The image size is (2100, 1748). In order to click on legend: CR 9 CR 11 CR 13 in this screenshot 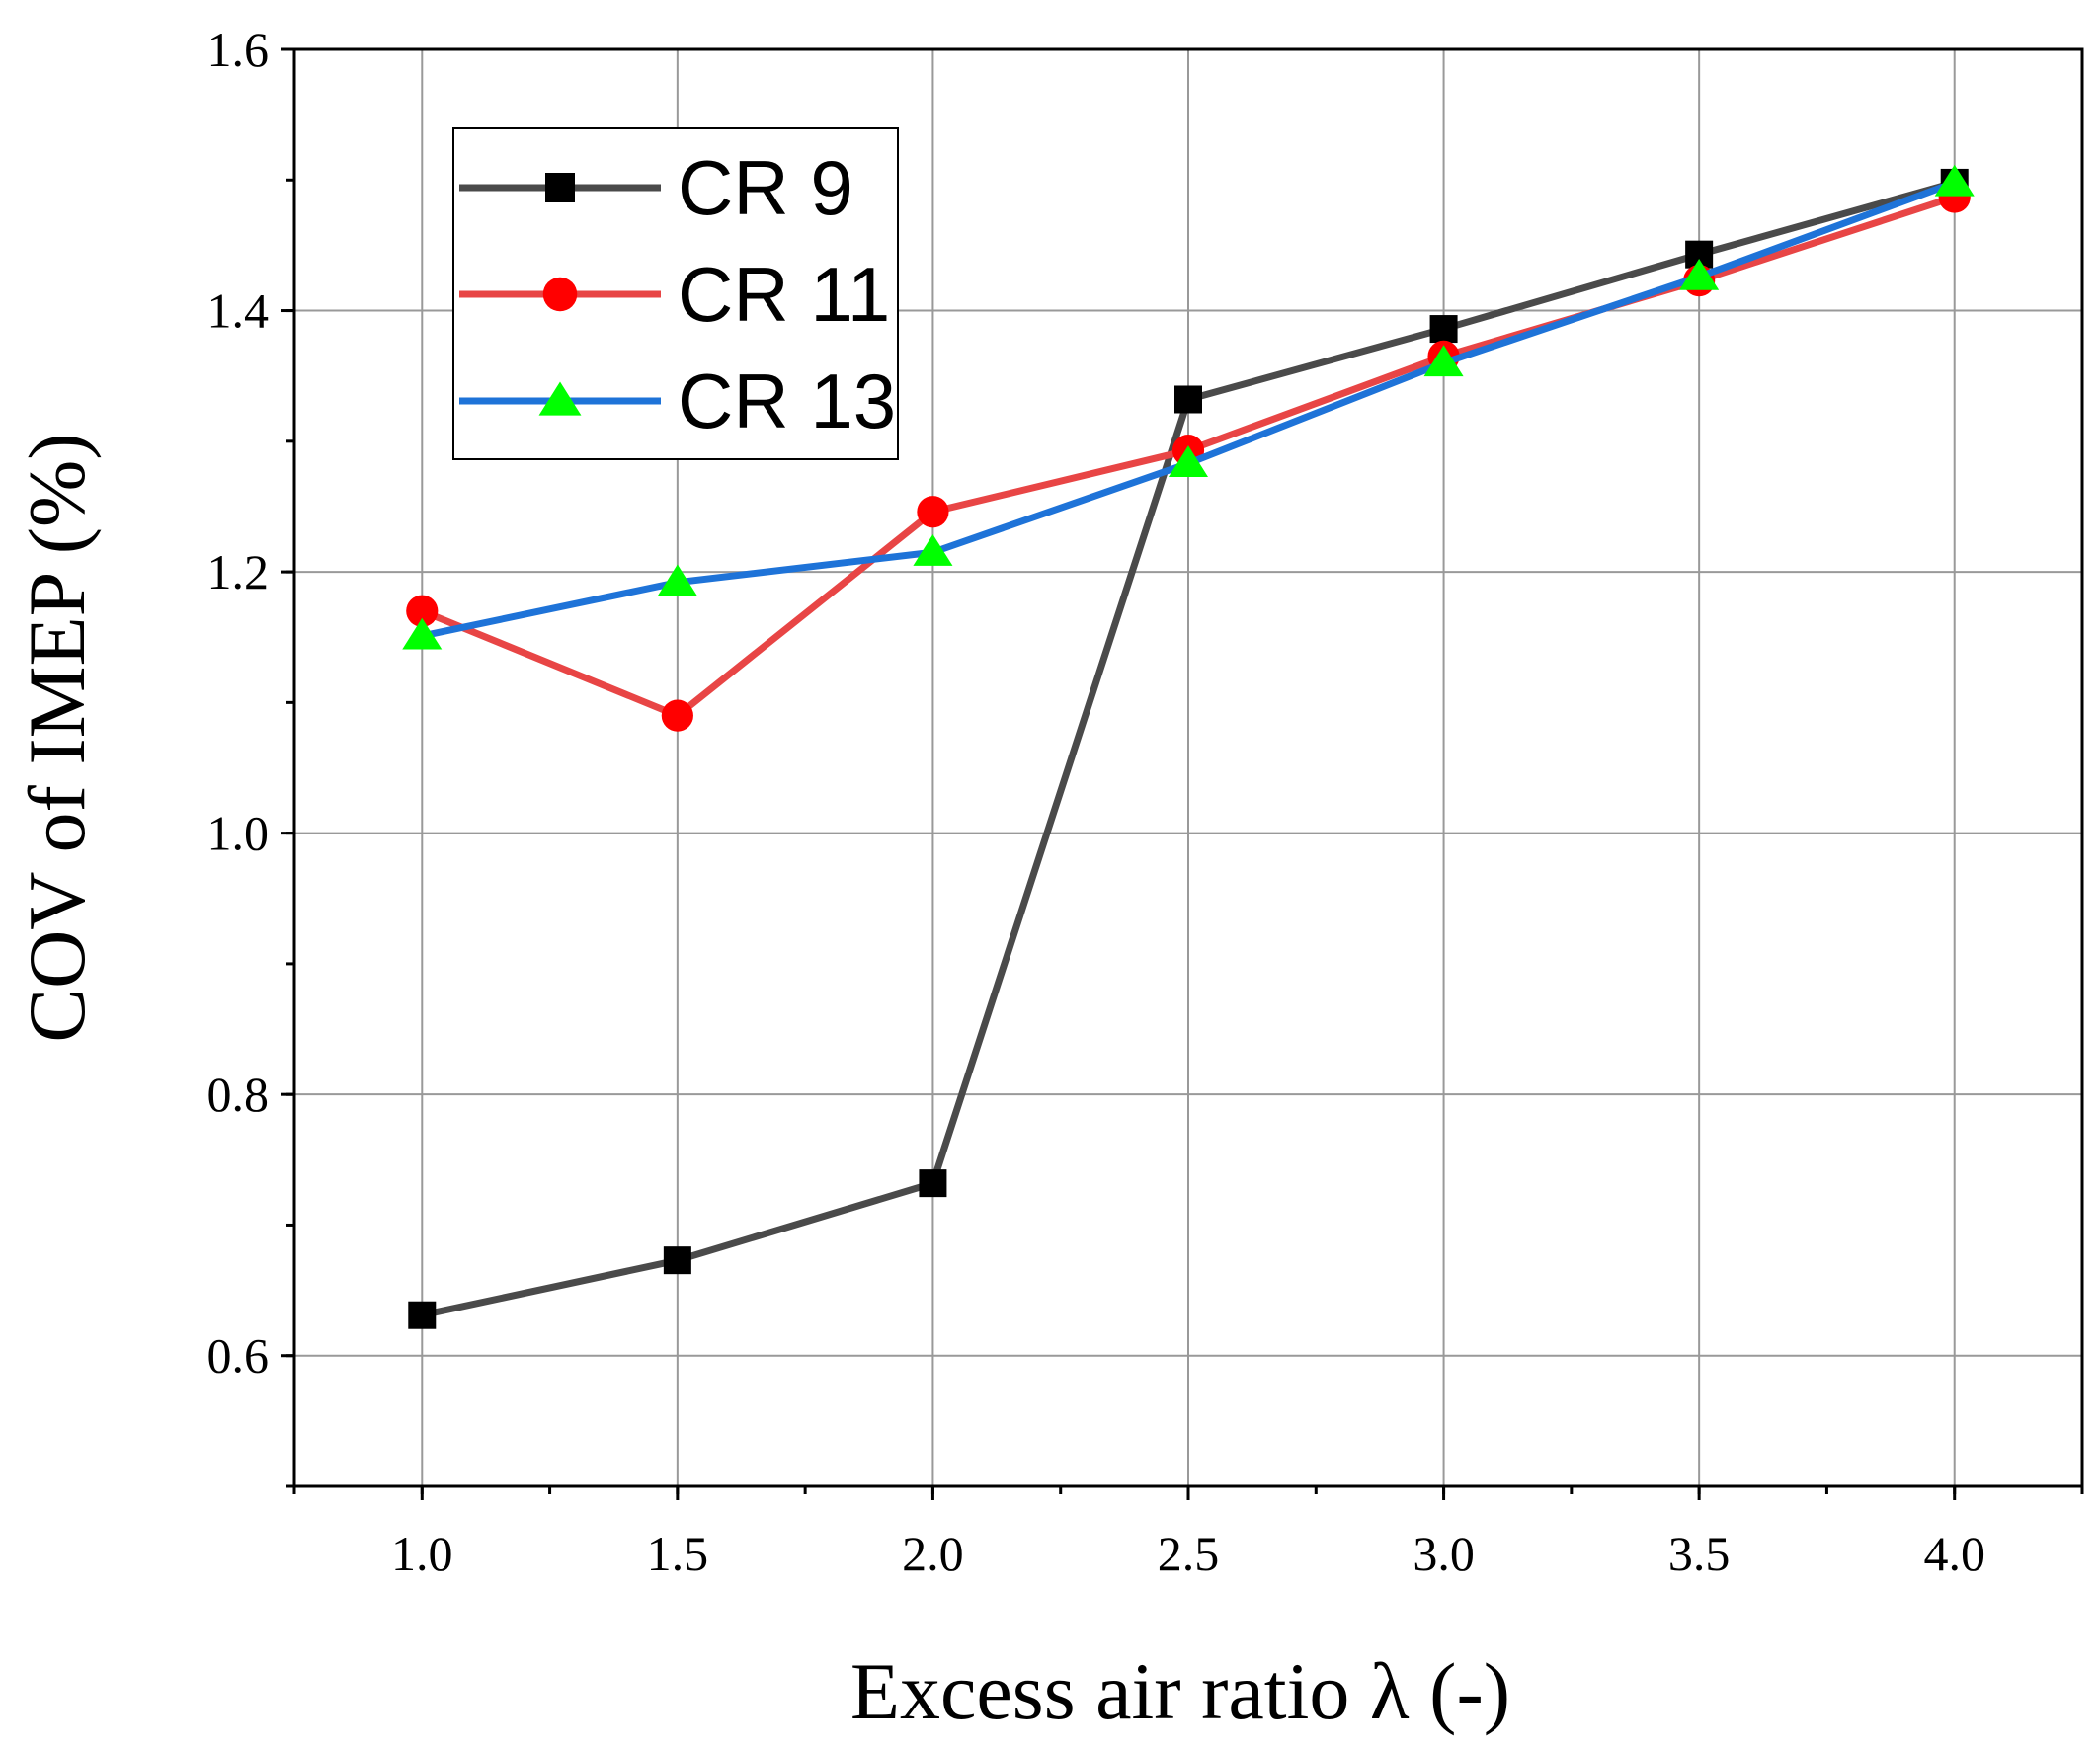, I will do `click(675, 293)`.